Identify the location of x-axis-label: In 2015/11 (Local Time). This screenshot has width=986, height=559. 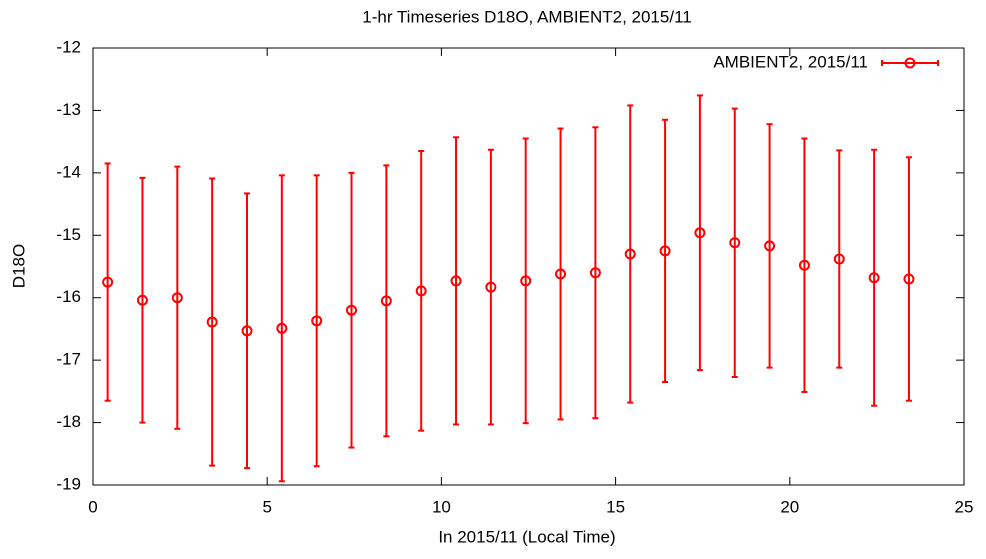
(526, 536).